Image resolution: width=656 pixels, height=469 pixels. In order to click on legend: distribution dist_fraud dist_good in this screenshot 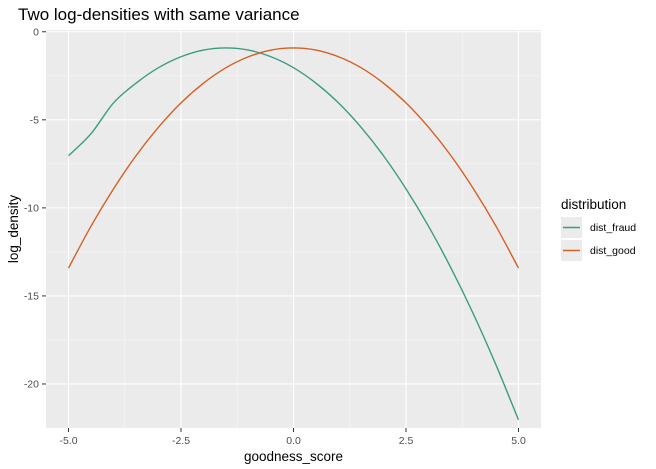, I will do `click(598, 229)`.